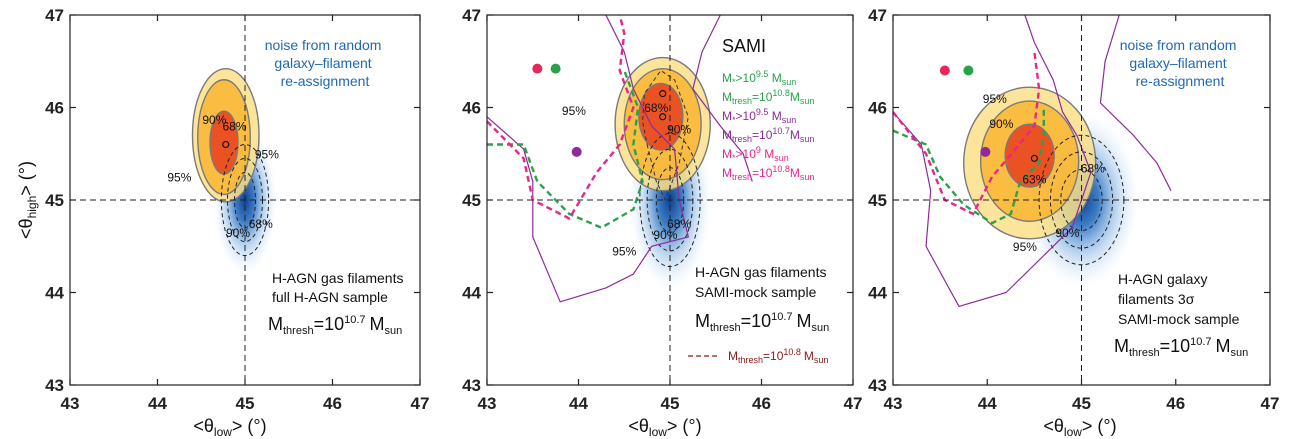 The height and width of the screenshot is (439, 1290). I want to click on dashed-legend: Mthresh=1010.8 Msun, so click(758, 356).